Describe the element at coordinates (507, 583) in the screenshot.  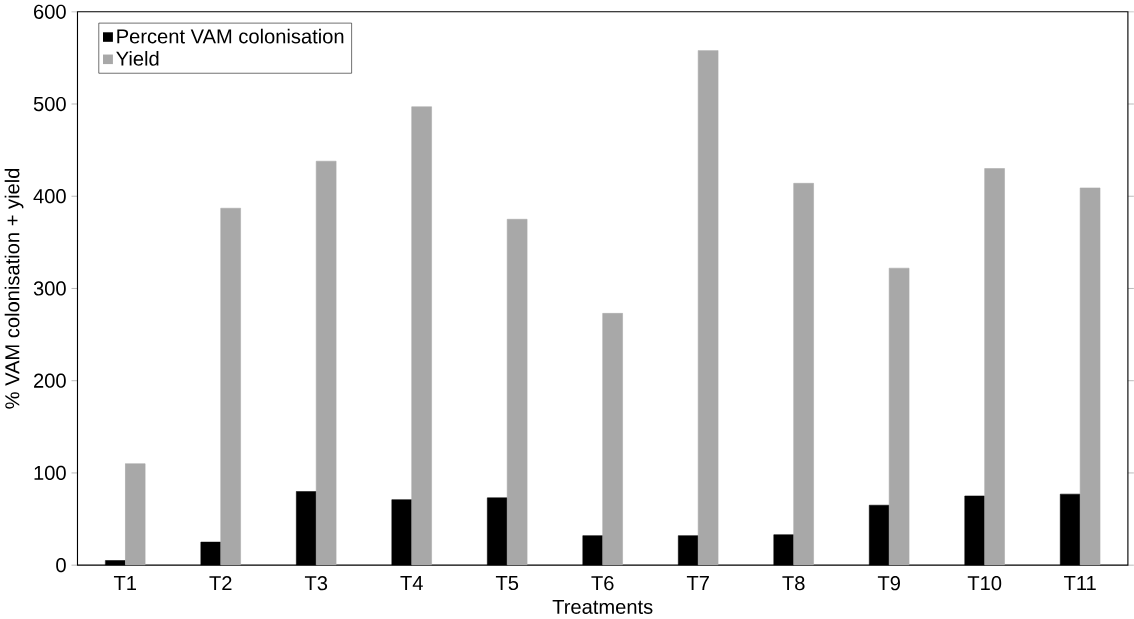
I see `x-tick-label: T5` at that location.